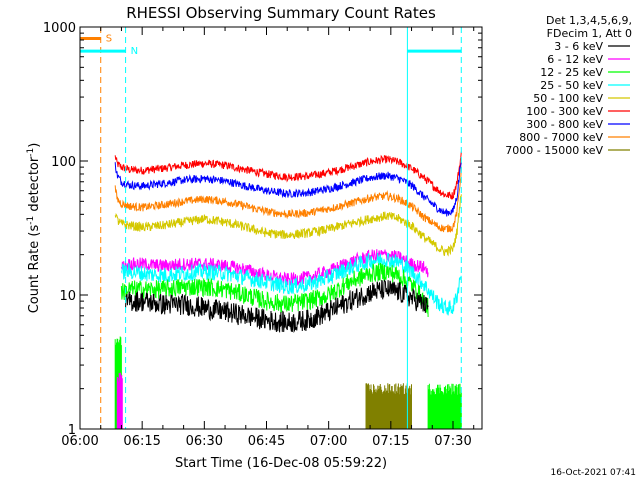 Image resolution: width=640 pixels, height=480 pixels. I want to click on x-tick-label: 06:30, so click(204, 441).